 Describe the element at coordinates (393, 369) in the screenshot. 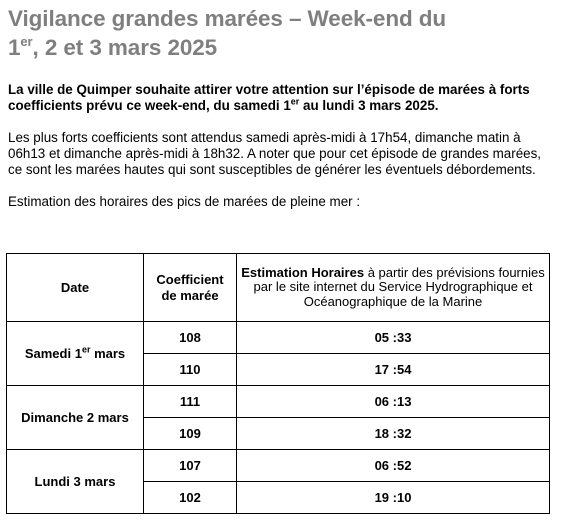

I see `time-cell: 17 :54` at that location.